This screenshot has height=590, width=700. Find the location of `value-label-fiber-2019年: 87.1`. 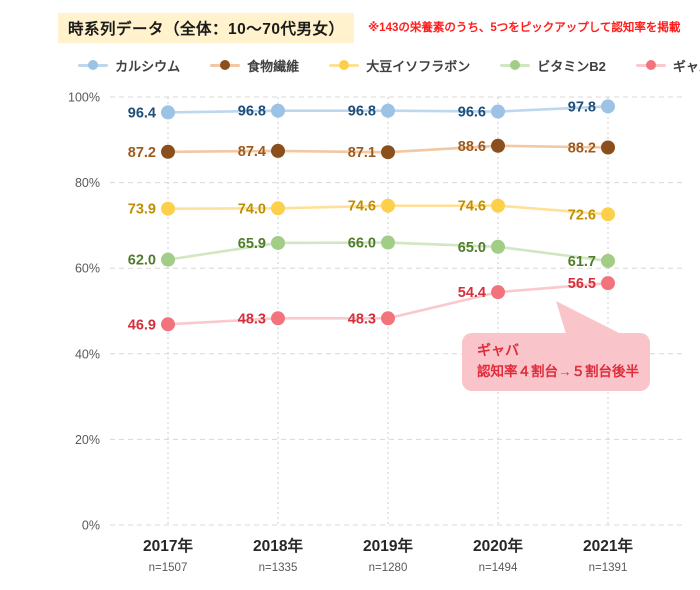

value-label-fiber-2019年: 87.1 is located at coordinates (362, 153).